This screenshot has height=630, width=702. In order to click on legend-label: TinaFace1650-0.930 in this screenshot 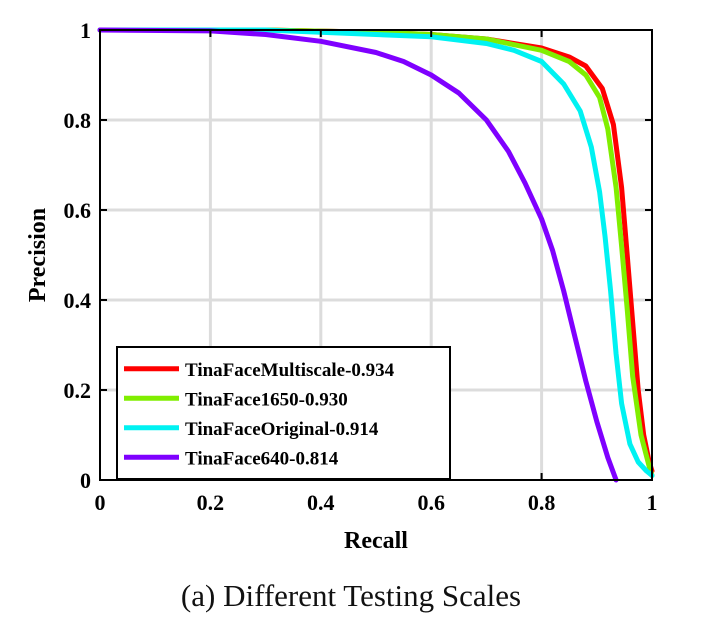, I will do `click(266, 399)`.